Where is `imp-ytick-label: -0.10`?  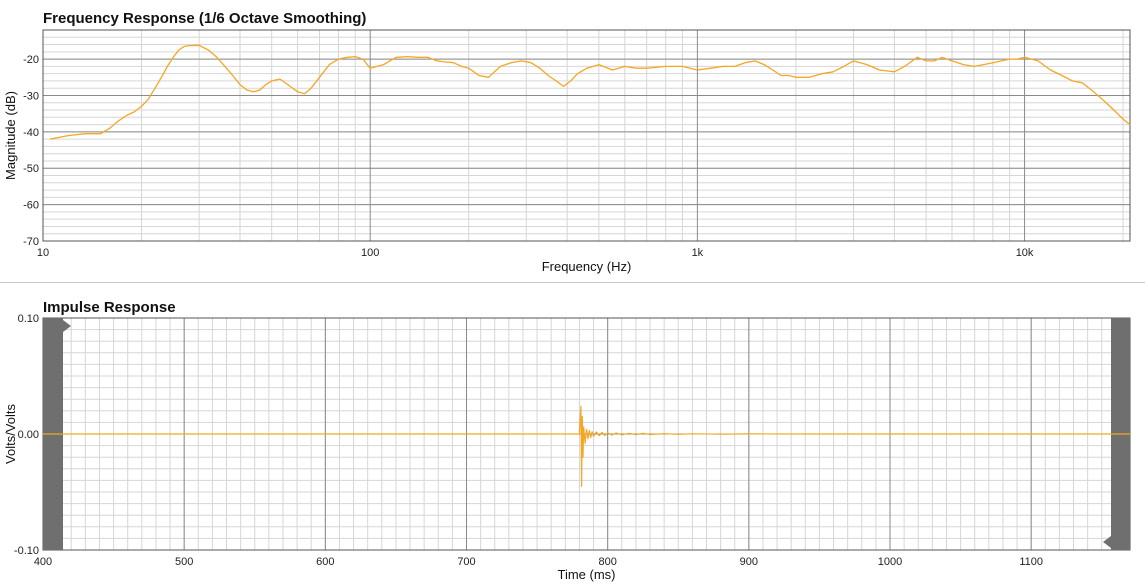 imp-ytick-label: -0.10 is located at coordinates (26, 551).